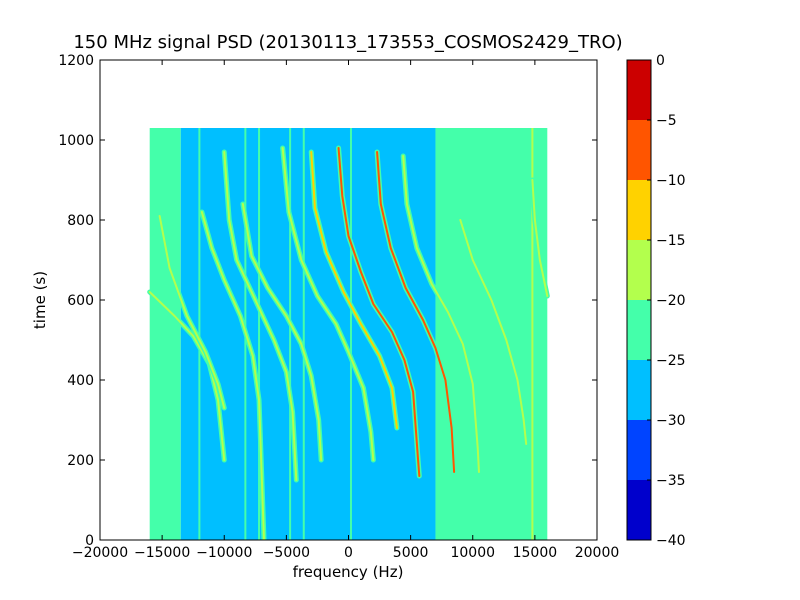 The image size is (800, 600). I want to click on colorbar-tick-label: −5, so click(666, 121).